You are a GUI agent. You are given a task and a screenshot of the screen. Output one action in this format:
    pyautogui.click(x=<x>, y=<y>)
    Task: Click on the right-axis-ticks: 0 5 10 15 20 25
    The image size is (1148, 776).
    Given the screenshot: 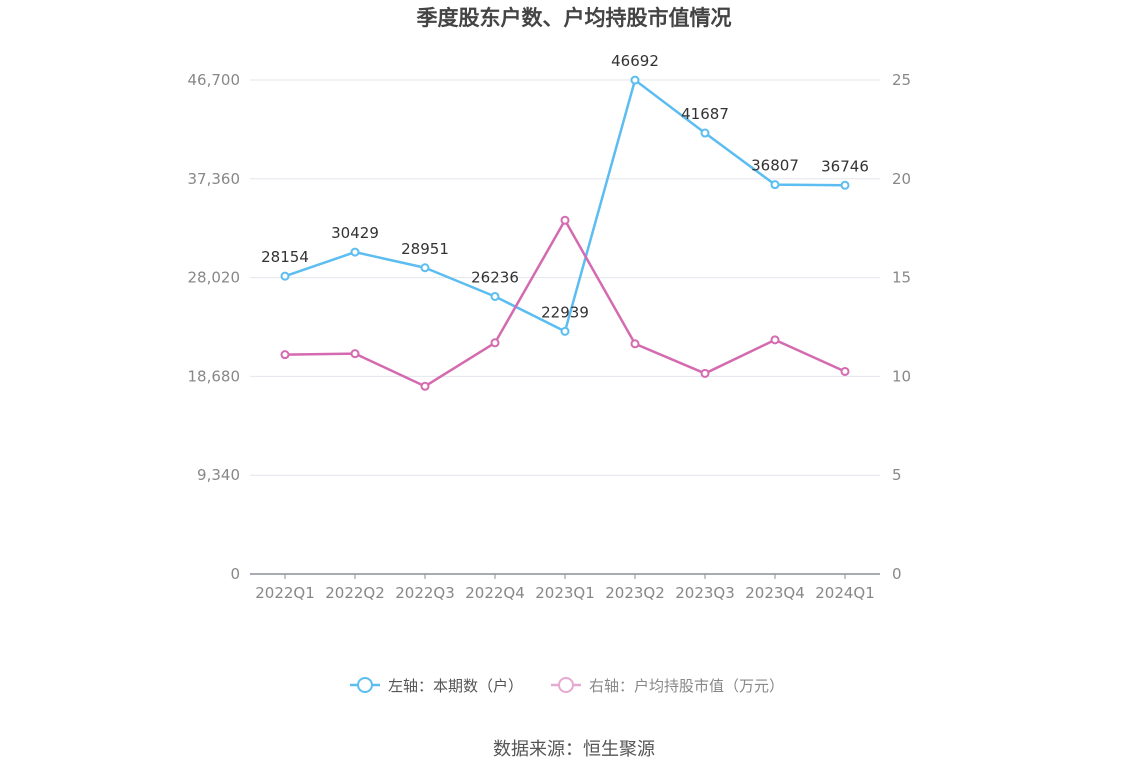 What is the action you would take?
    pyautogui.click(x=901, y=327)
    